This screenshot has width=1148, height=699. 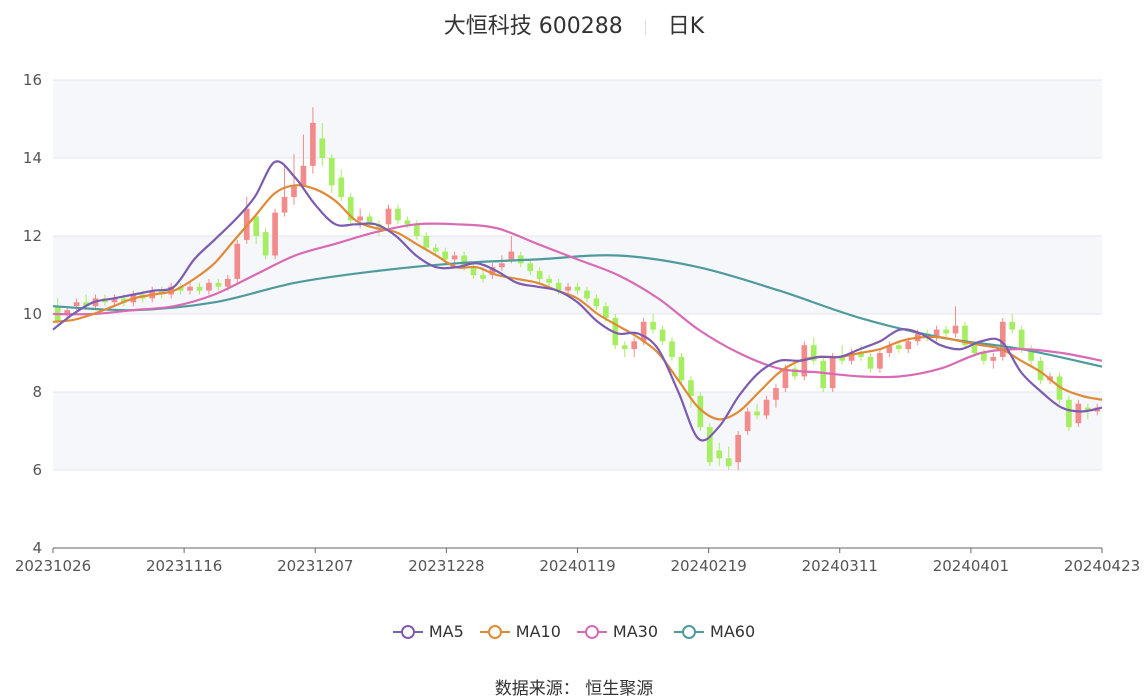 What do you see at coordinates (407, 631) in the screenshot?
I see `legend-marker-ma5` at bounding box center [407, 631].